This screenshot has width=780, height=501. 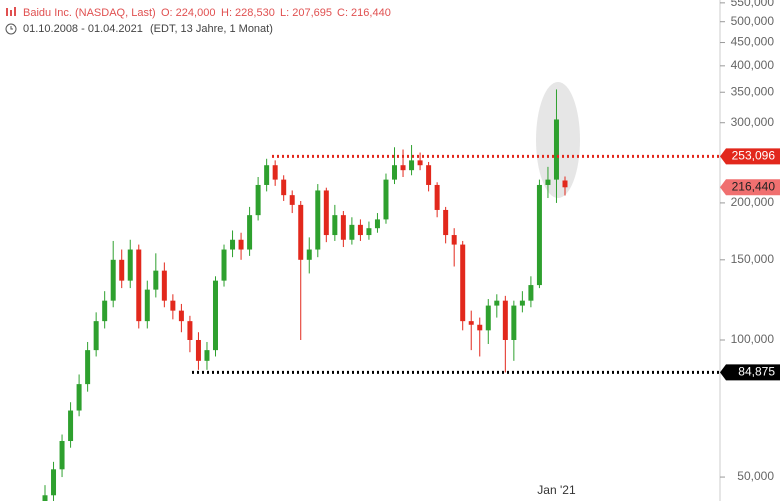 I want to click on title: Baidu Inc. (NASDAQ, Last), so click(x=89, y=13).